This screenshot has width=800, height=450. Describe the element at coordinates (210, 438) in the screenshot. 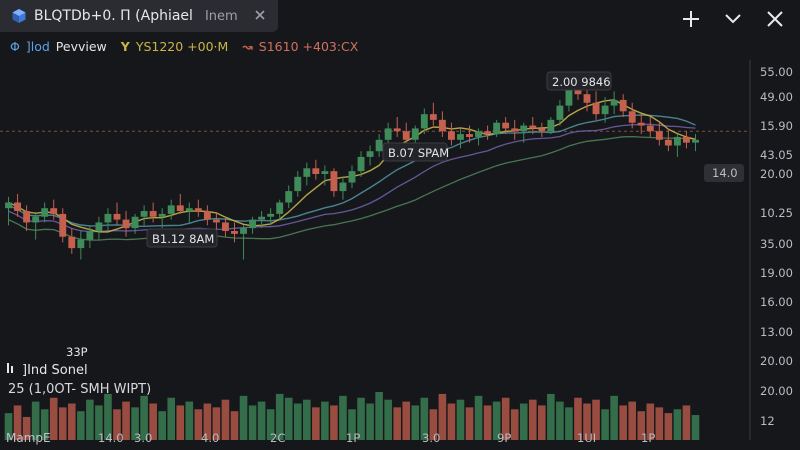

I see `time-tick-label: 4.0` at that location.